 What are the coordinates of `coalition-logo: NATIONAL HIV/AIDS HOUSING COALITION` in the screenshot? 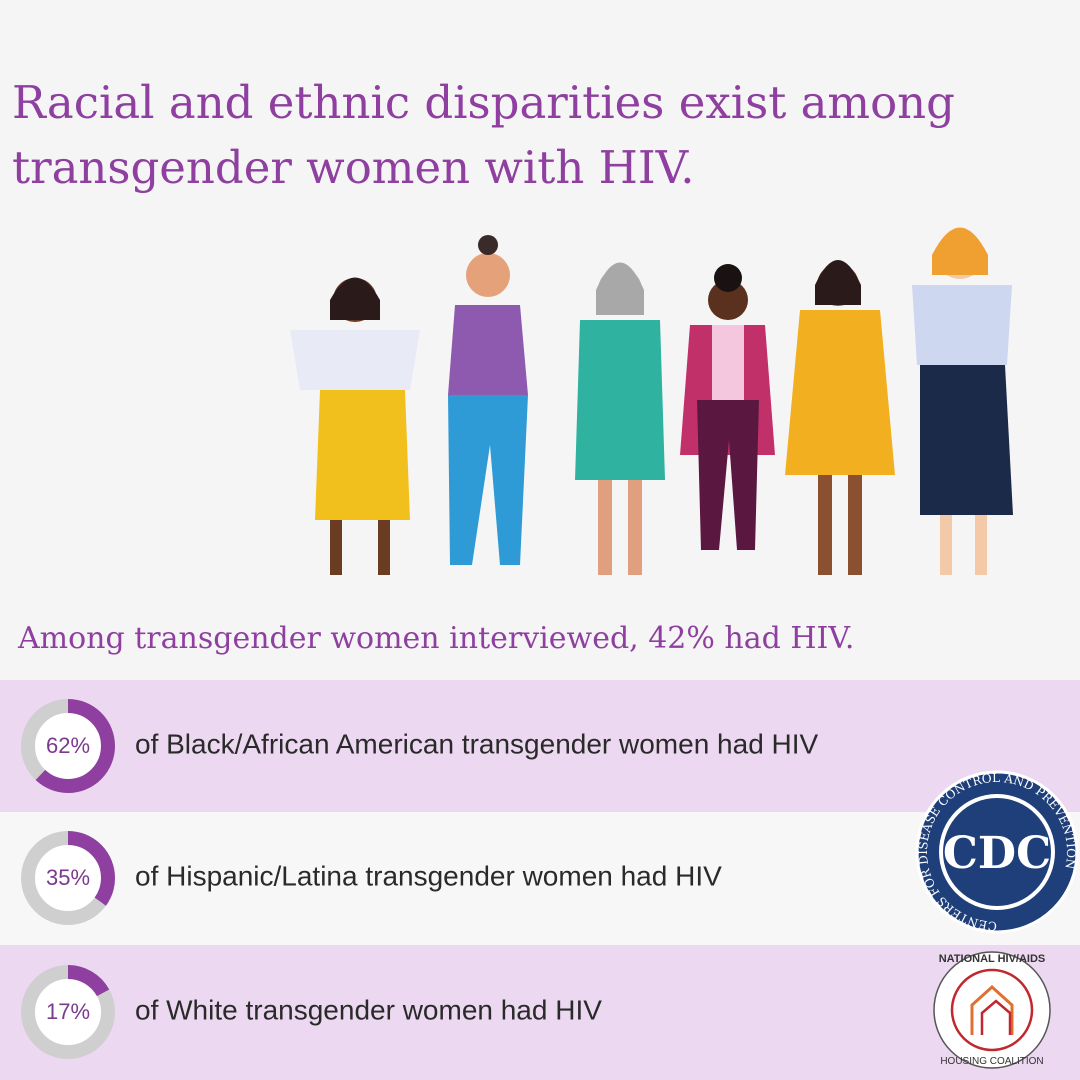 It's located at (992, 1010).